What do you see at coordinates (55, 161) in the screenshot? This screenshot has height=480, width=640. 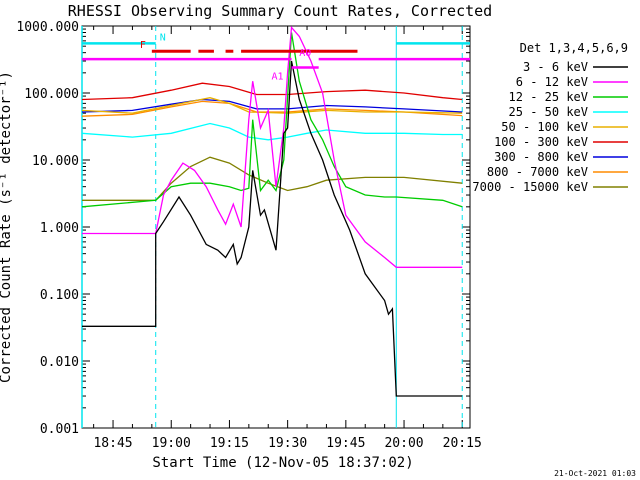 I see `y-tick-label: 10.000` at bounding box center [55, 161].